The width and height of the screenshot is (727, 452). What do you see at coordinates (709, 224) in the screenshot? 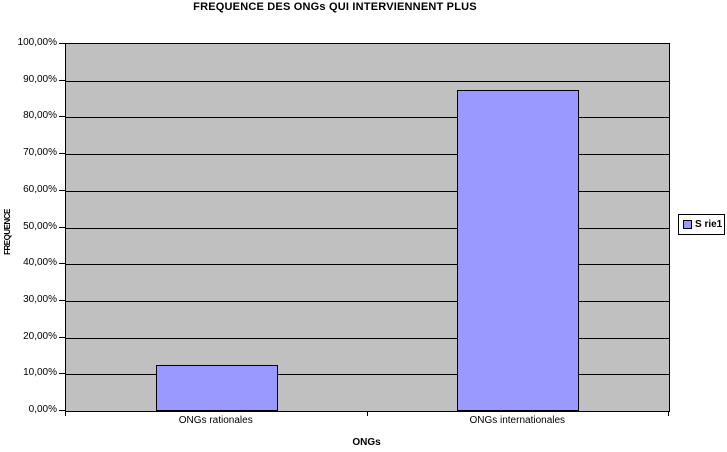
I see `legend-label: S rie1` at bounding box center [709, 224].